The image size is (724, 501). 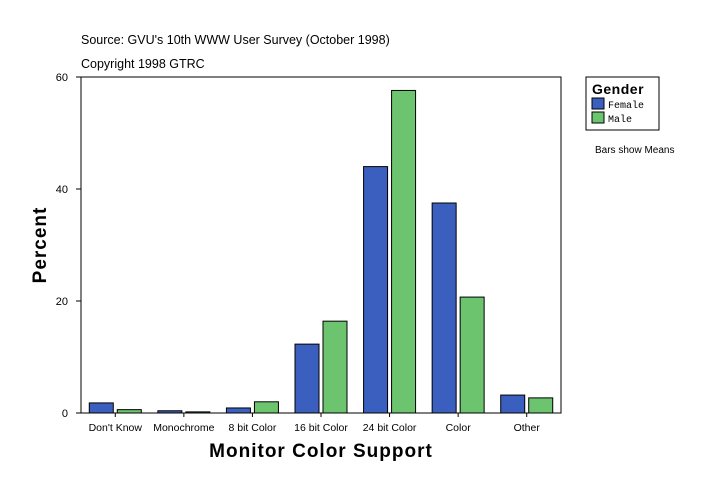 I want to click on legend: Gender Female Male, so click(x=622, y=103).